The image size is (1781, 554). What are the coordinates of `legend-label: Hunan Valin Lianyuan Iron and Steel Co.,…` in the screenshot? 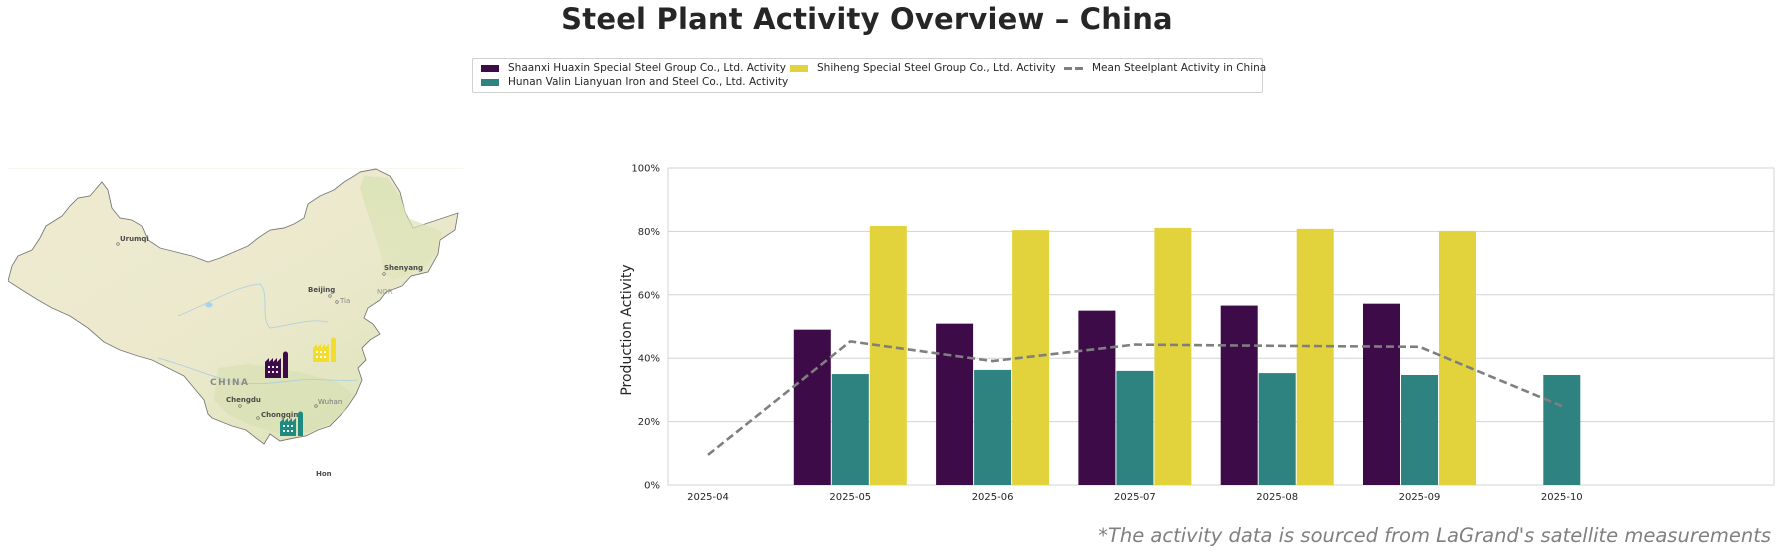 It's located at (648, 82).